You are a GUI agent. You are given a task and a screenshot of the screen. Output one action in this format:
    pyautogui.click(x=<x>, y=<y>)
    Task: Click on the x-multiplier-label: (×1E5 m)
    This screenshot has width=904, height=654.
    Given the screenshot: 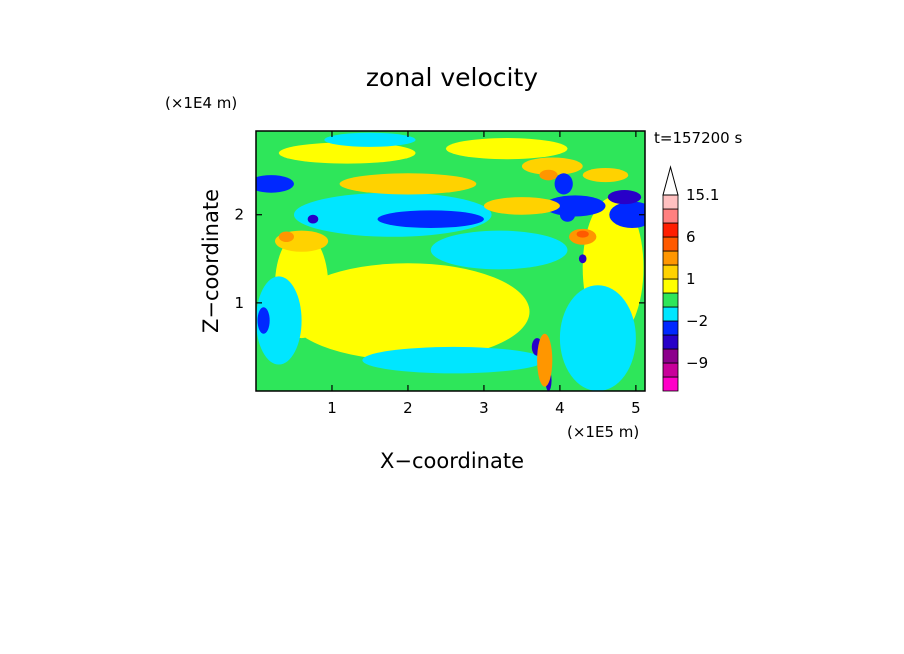 What is the action you would take?
    pyautogui.click(x=603, y=432)
    